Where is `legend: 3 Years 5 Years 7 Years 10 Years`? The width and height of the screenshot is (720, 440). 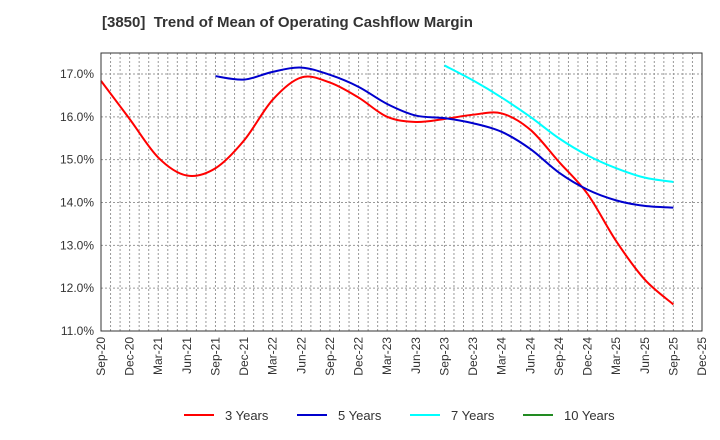
legend: 3 Years 5 Years 7 Years 10 Years is located at coordinates (399, 415).